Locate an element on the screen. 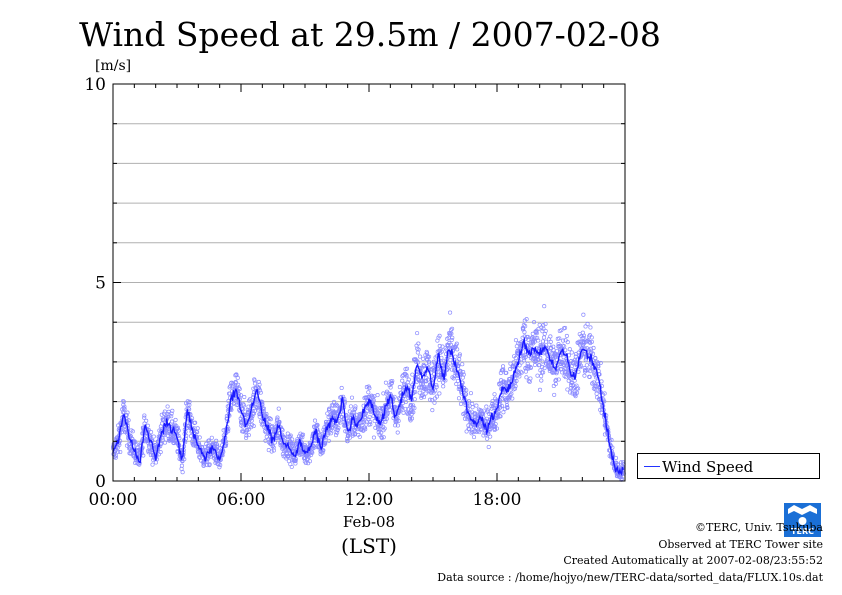 This screenshot has width=842, height=595. svg-text: TERC is located at coordinates (802, 531).